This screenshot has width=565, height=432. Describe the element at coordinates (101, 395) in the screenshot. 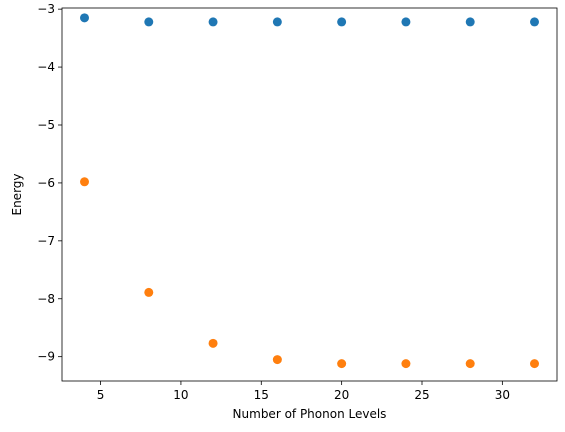

I see `x-tick-label: 5` at that location.